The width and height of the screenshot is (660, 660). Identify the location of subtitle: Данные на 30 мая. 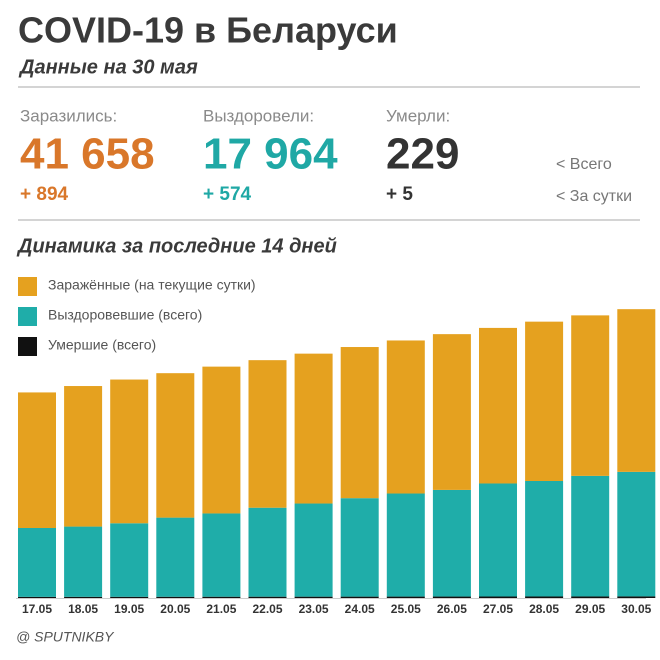
(108, 67).